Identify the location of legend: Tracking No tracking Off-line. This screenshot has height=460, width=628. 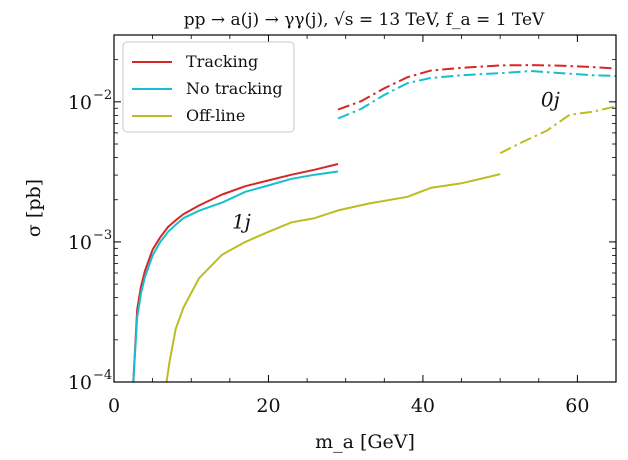
(208, 87).